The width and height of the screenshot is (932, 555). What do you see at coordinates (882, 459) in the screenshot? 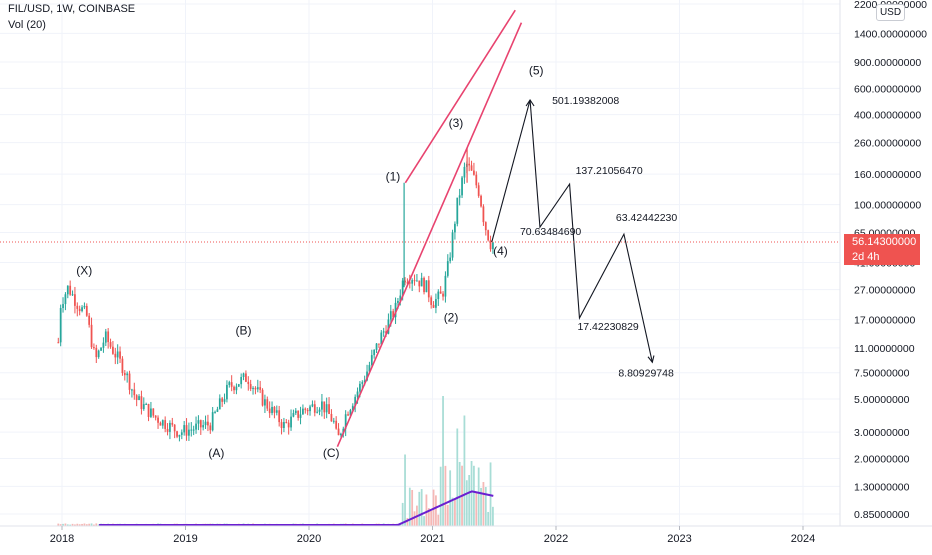
I see `price-tick-label: 2.00000000` at bounding box center [882, 459].